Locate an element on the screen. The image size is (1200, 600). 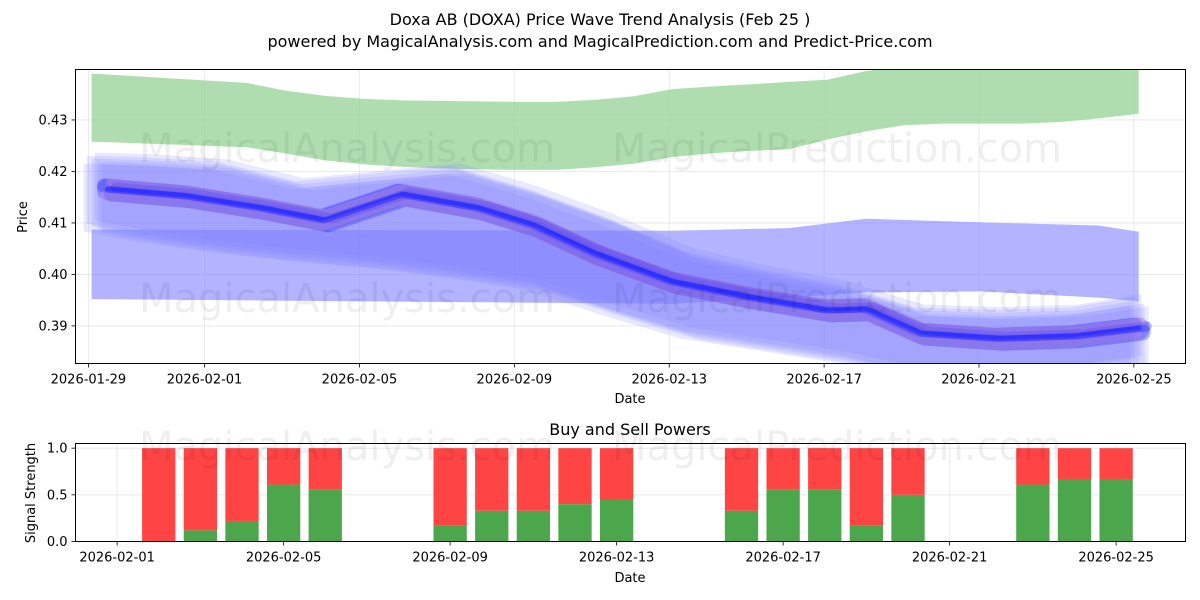
price-x-tick-label: 2026-02-13 is located at coordinates (669, 380).